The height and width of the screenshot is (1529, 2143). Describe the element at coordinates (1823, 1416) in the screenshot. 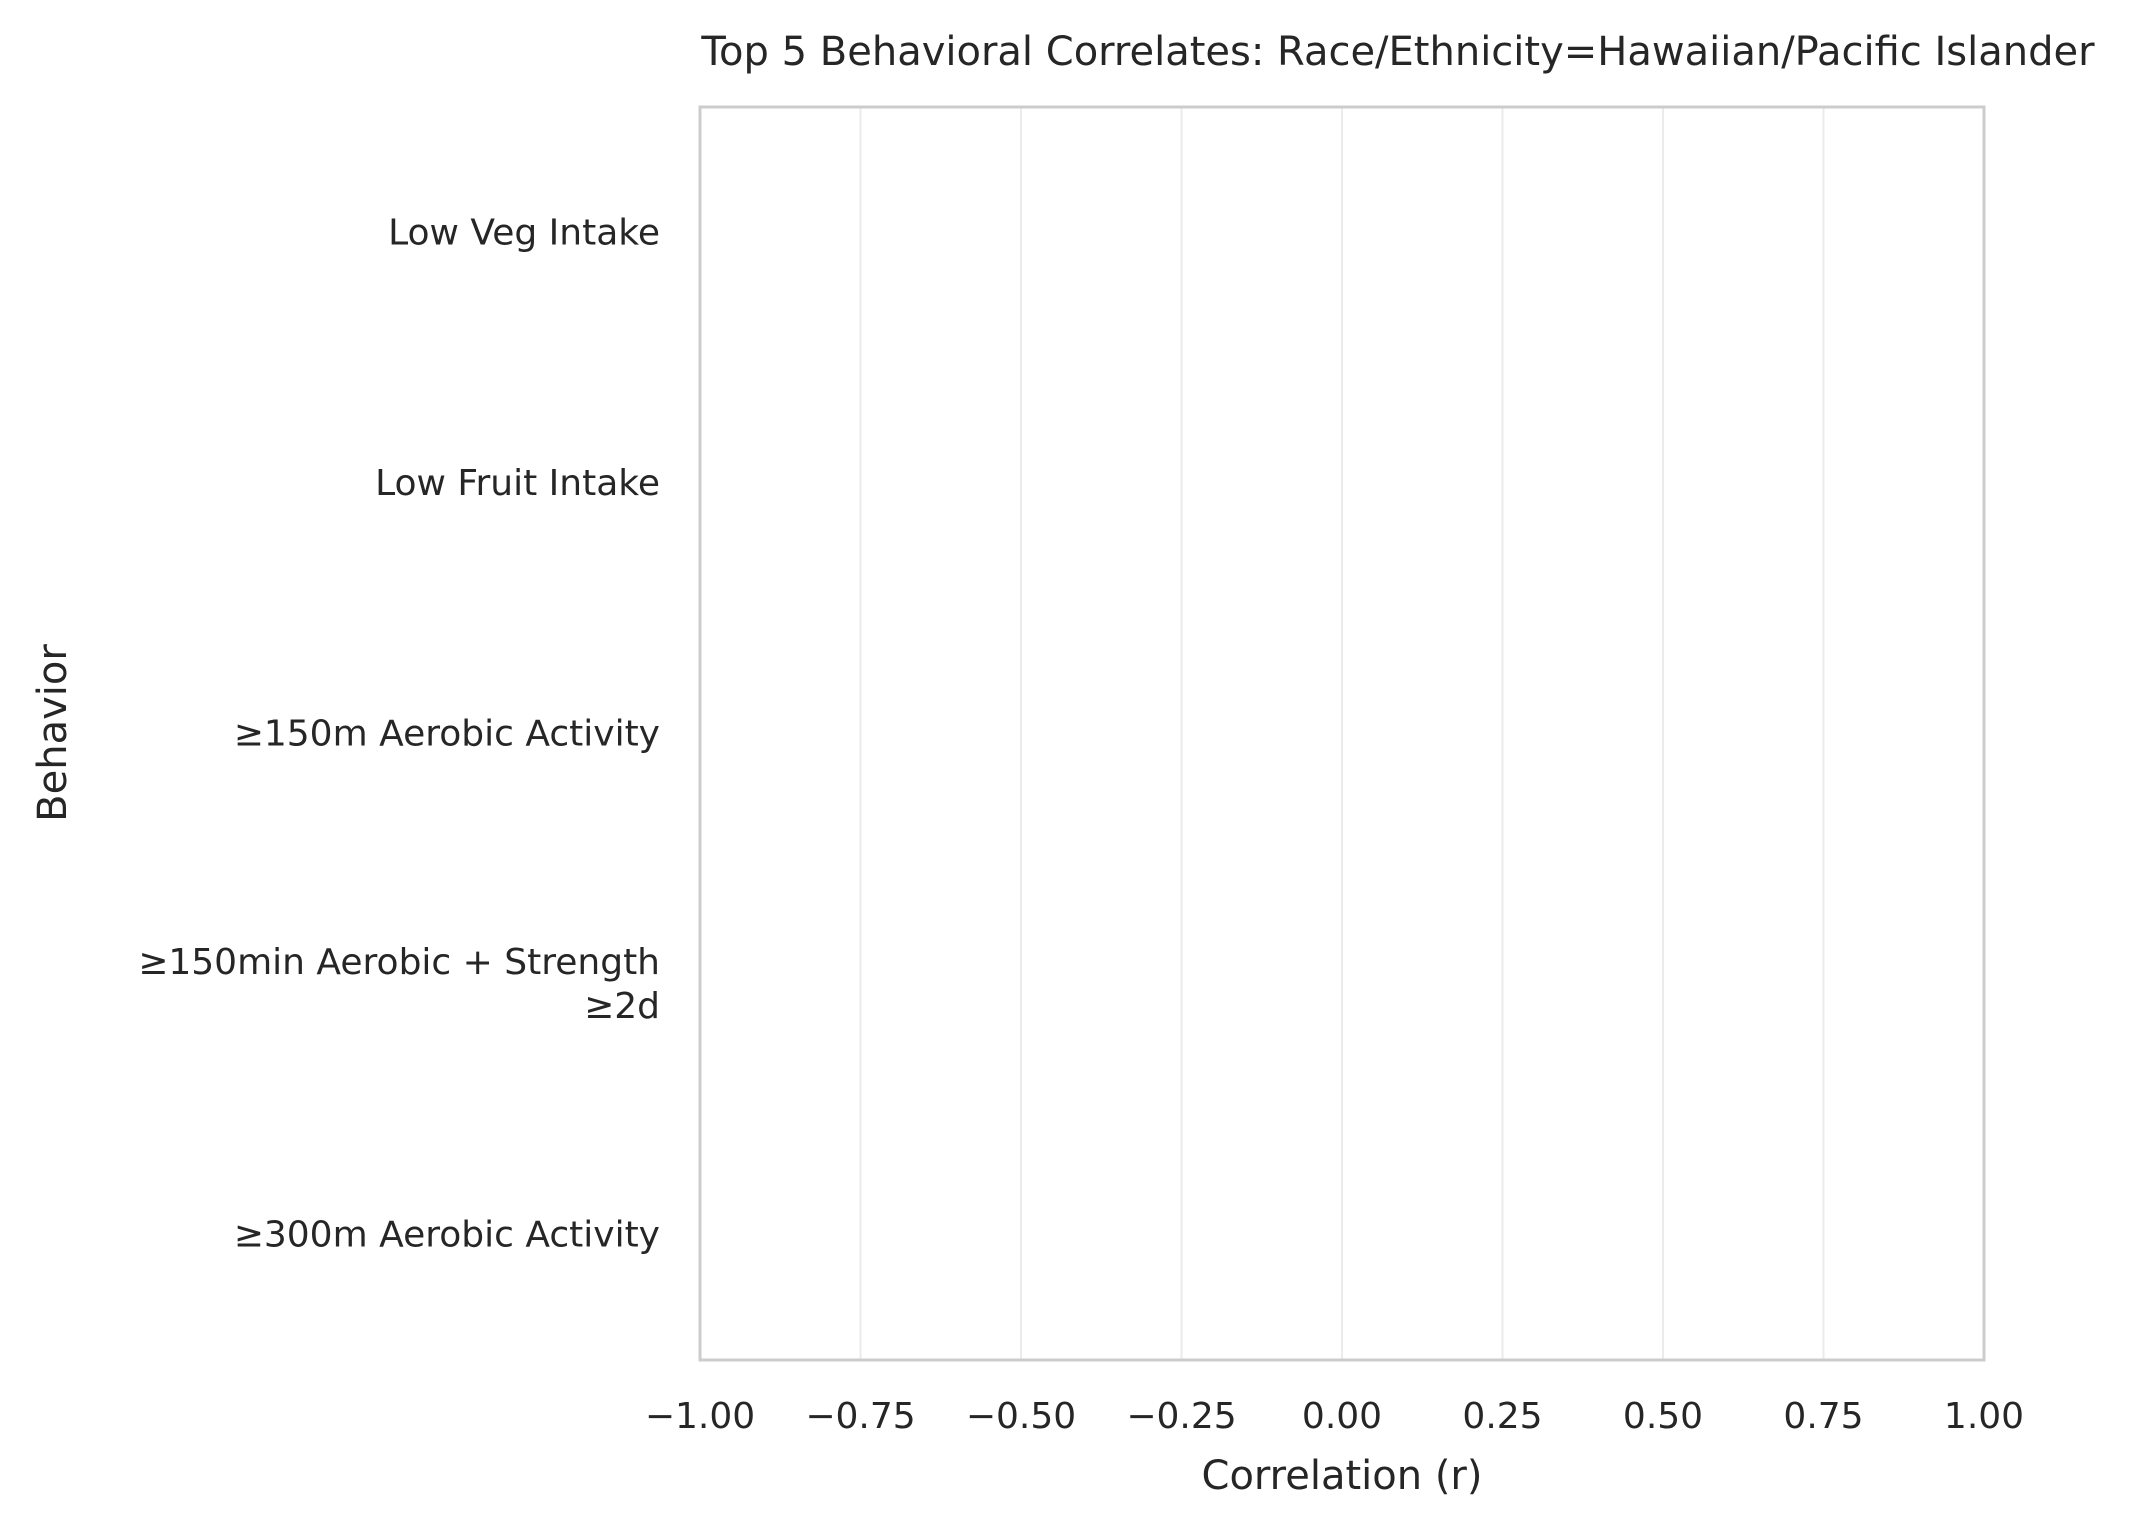

I see `x-tick-label: 0.75` at that location.